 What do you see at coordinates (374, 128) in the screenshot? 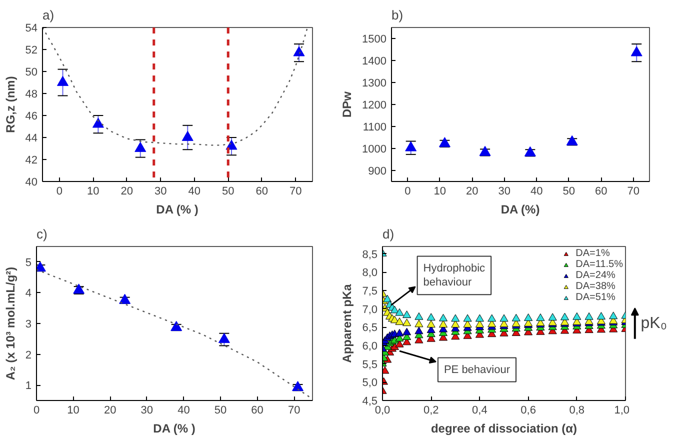
I see `y-tick-label: 1100` at bounding box center [374, 128].